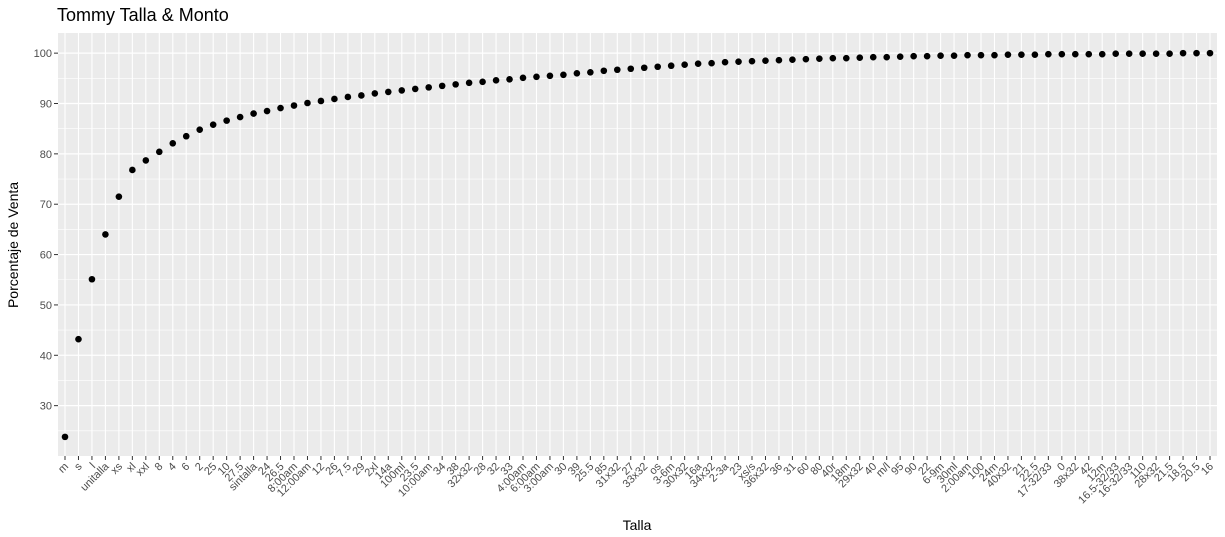 The width and height of the screenshot is (1225, 537). I want to click on x-tick-label: unitalla, so click(95, 477).